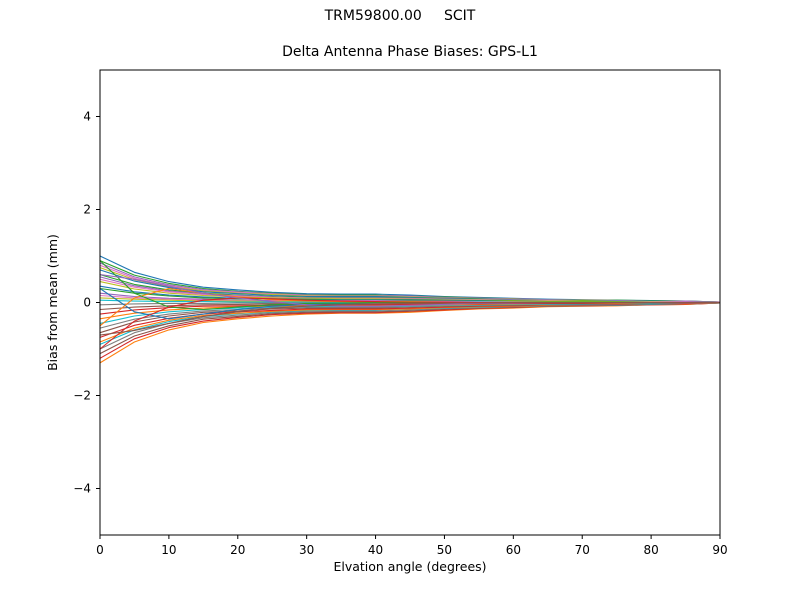 This screenshot has height=600, width=800. What do you see at coordinates (237, 550) in the screenshot?
I see `x-tick-label: 20` at bounding box center [237, 550].